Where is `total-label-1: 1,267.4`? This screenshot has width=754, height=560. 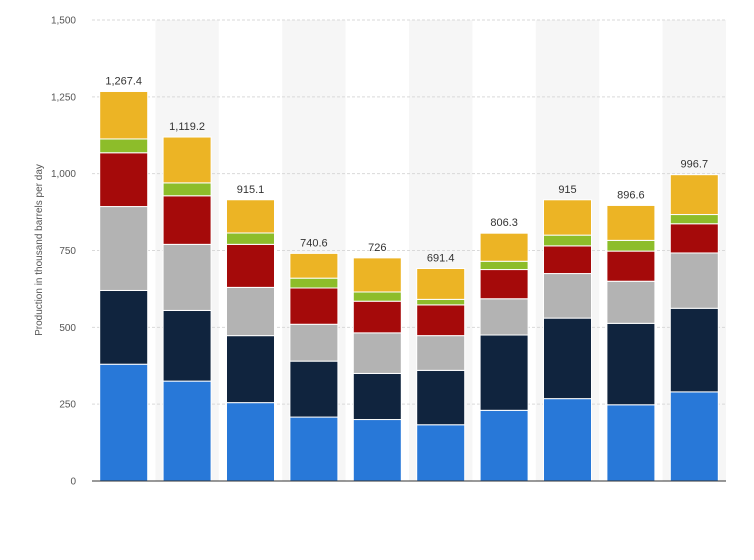
total-label-1: 1,267.4 is located at coordinates (123, 81).